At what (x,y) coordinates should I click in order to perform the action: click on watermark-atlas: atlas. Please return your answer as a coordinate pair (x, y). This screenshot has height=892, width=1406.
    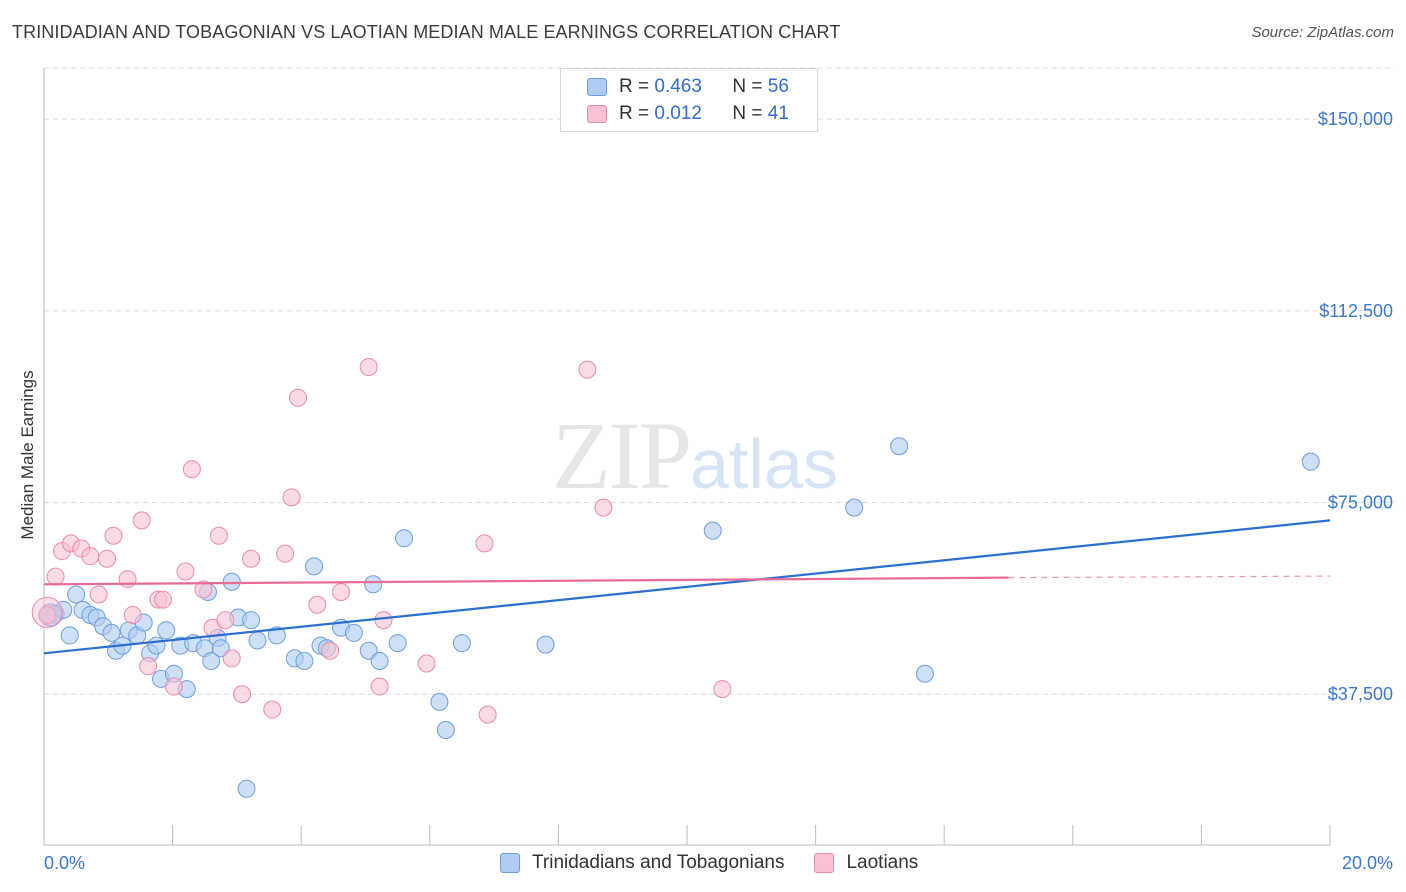
    Looking at the image, I should click on (764, 464).